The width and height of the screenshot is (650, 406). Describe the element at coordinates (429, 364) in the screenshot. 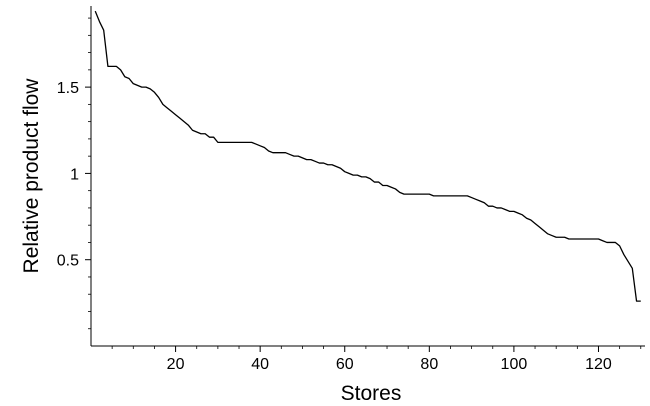

I see `x-tick-label: 80` at that location.